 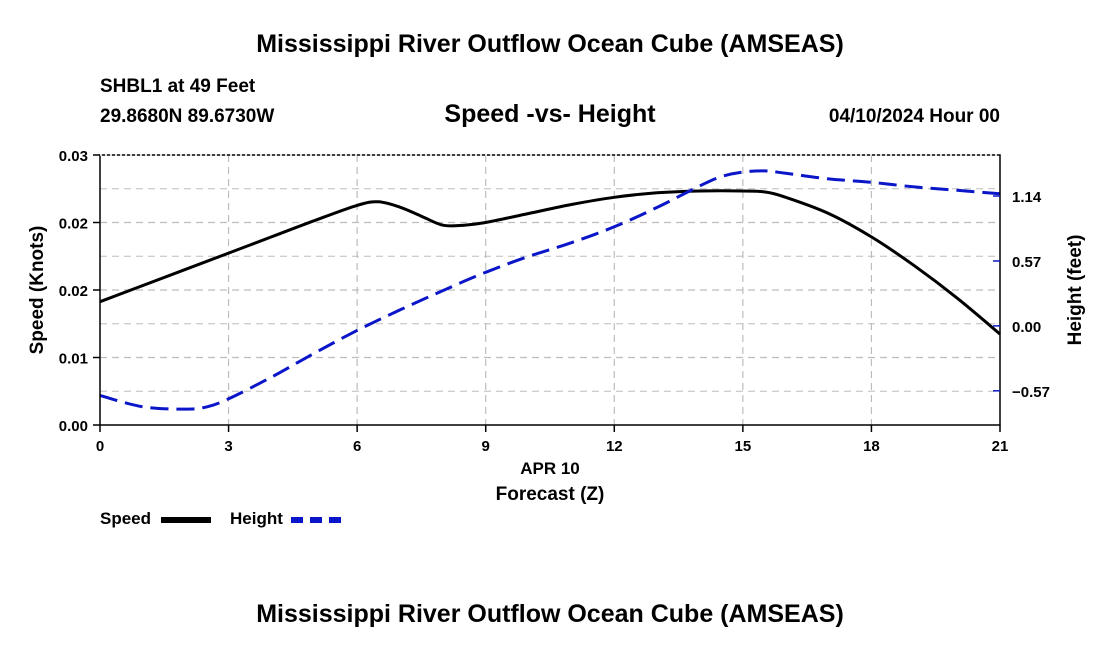 I want to click on x-tick-label: 15, so click(x=743, y=446).